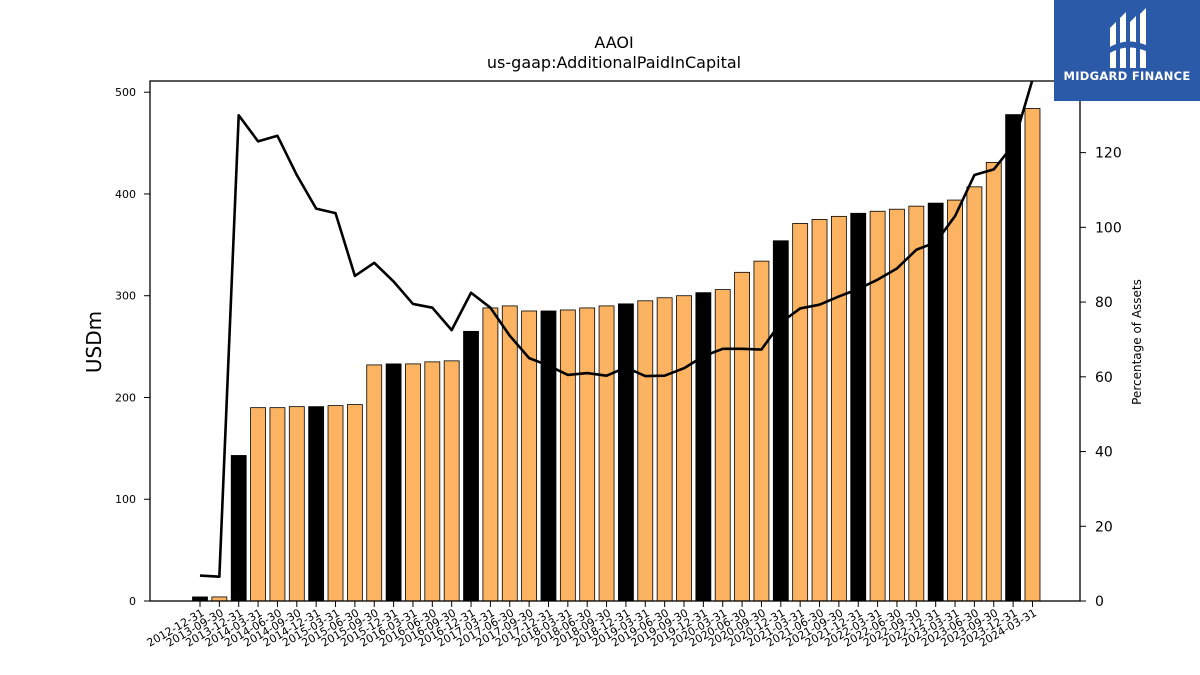 The width and height of the screenshot is (1200, 675). I want to click on chart-subtitle: us-gaap:AdditionalPaidInCapital, so click(614, 62).